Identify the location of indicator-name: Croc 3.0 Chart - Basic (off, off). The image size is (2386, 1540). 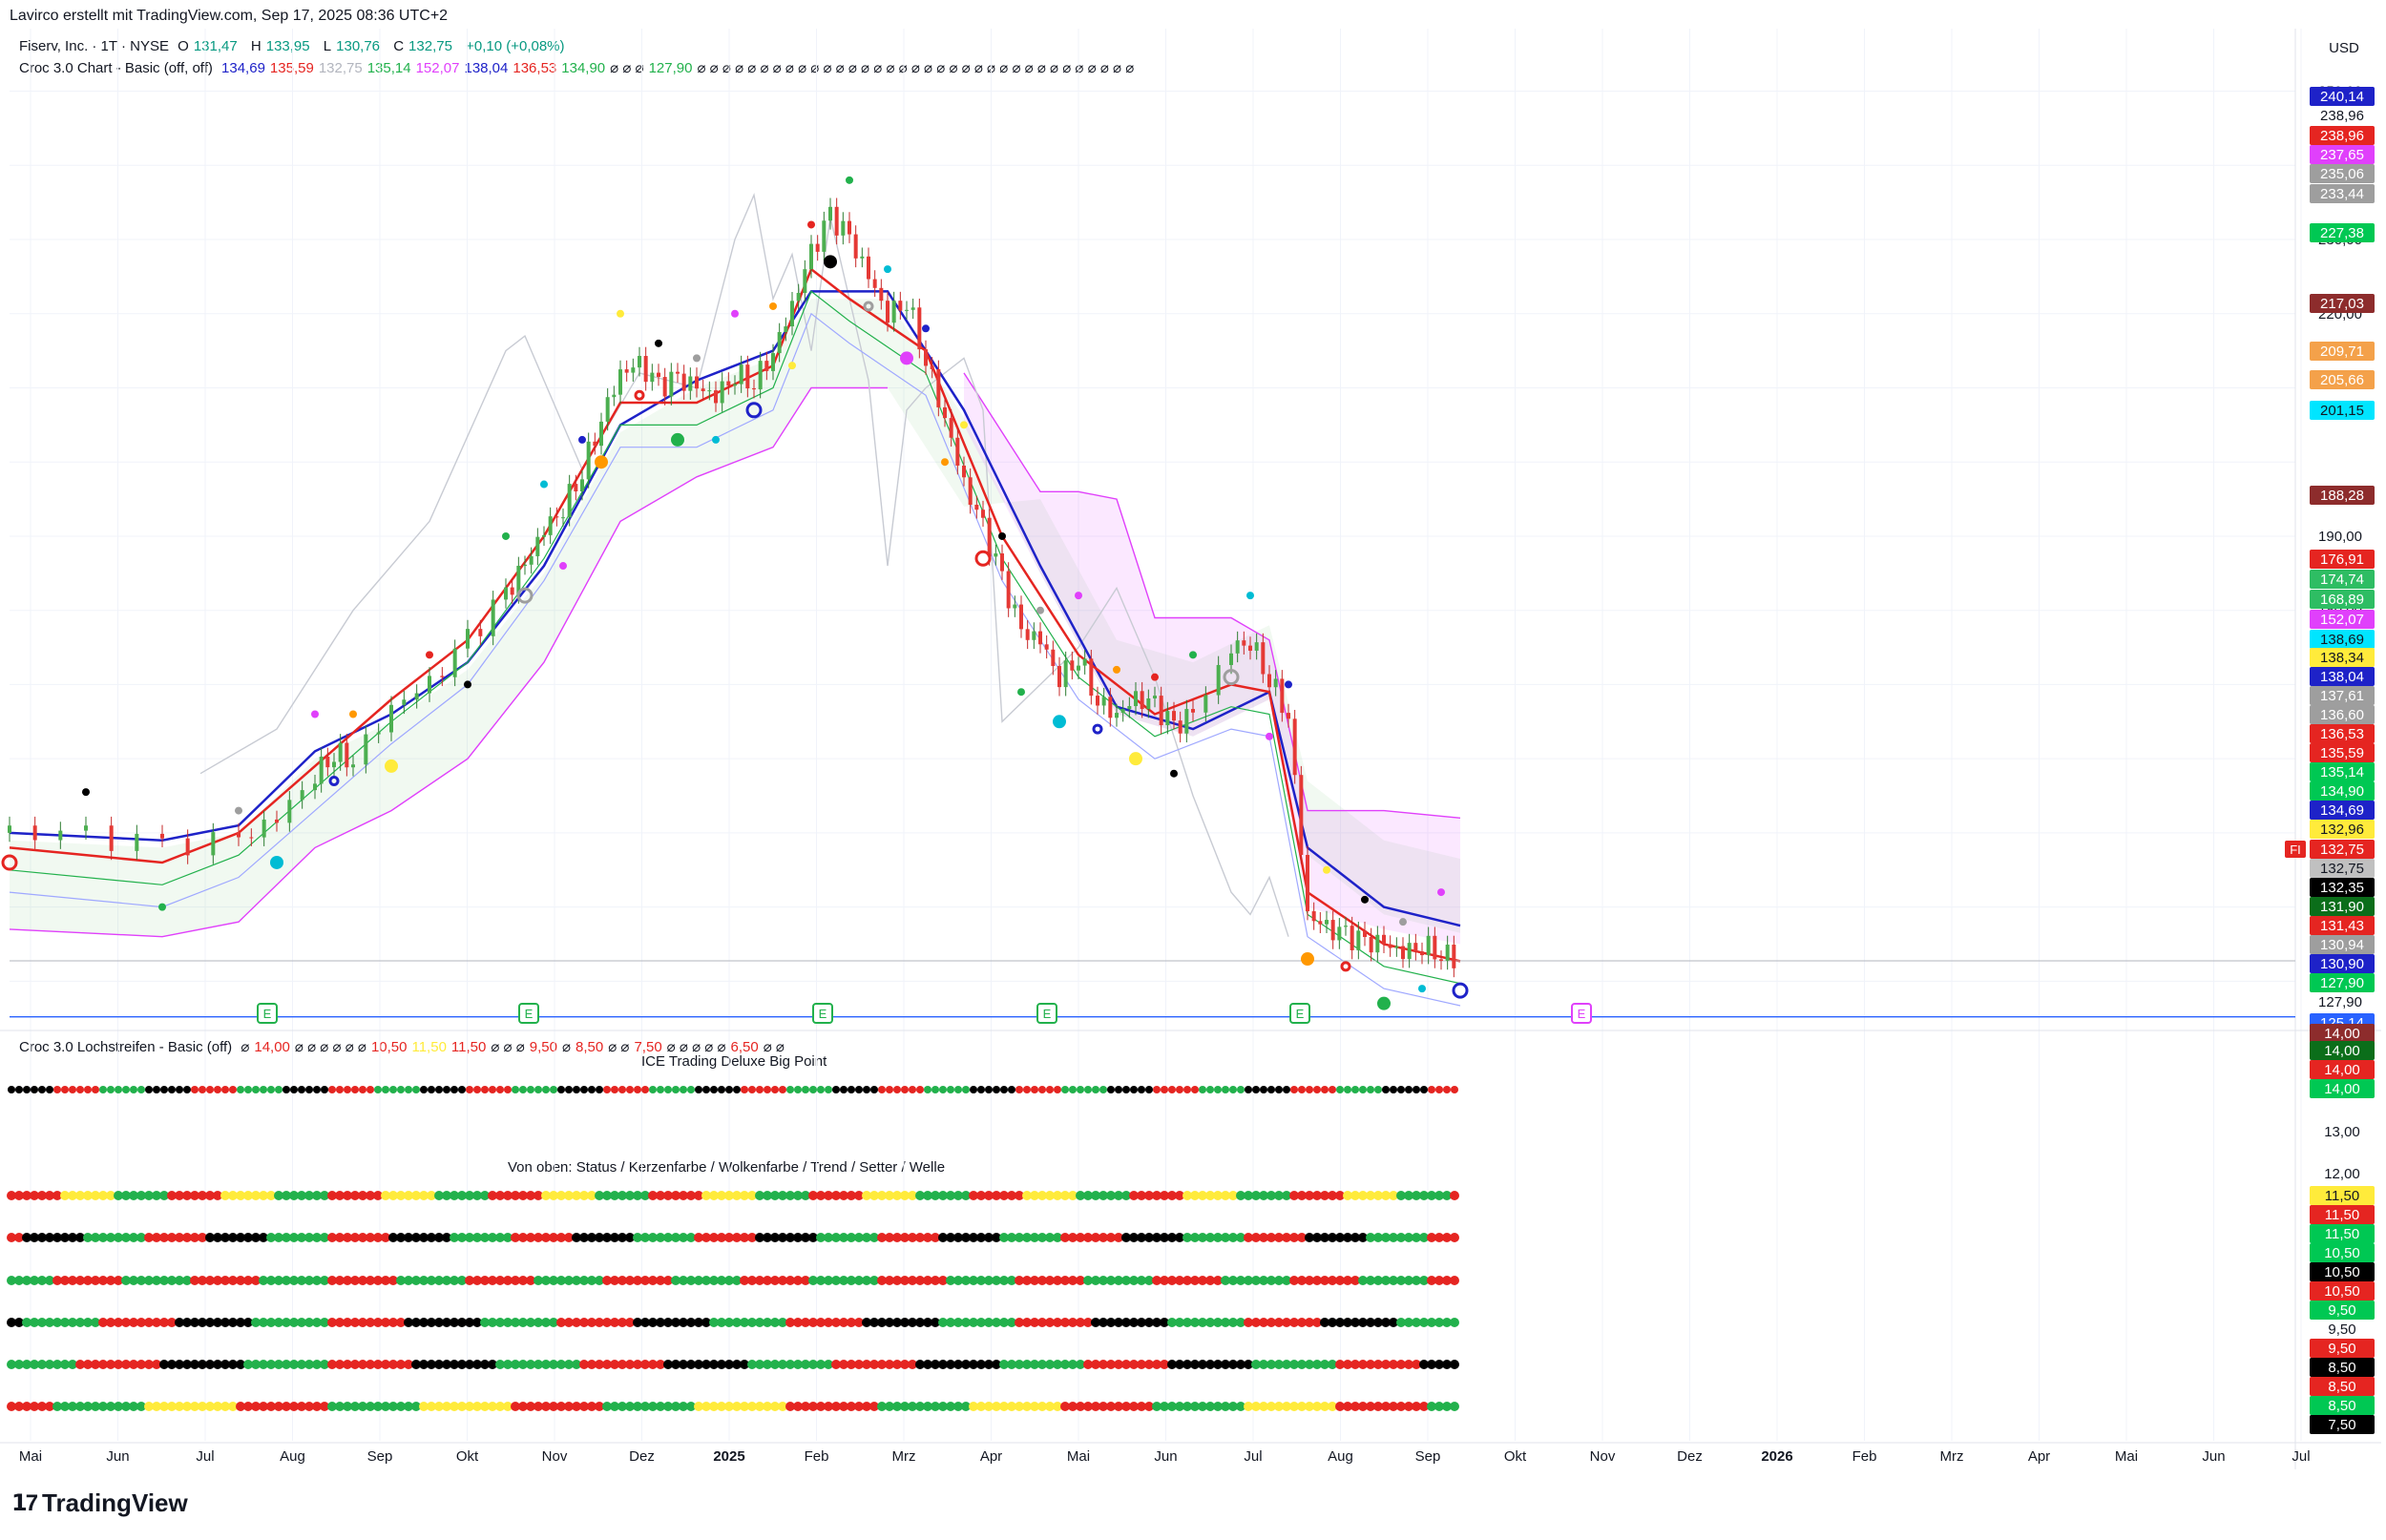
(116, 68).